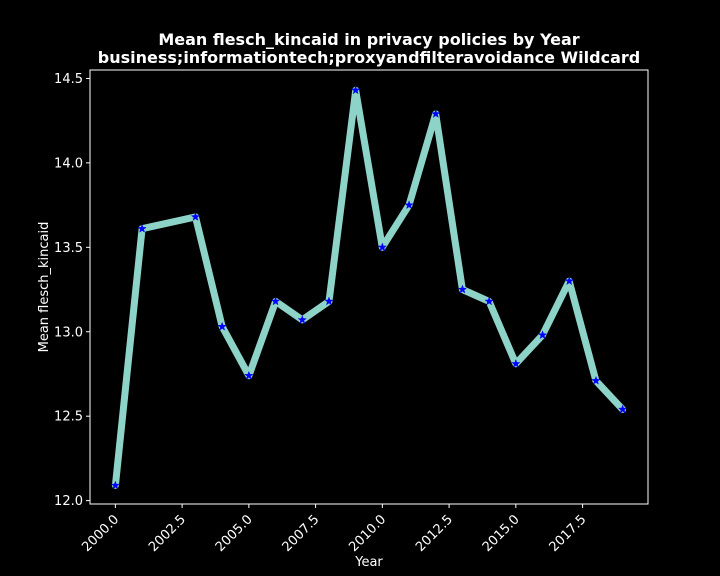 The height and width of the screenshot is (576, 720). What do you see at coordinates (68, 332) in the screenshot?
I see `y-tick-label: 13.0` at bounding box center [68, 332].